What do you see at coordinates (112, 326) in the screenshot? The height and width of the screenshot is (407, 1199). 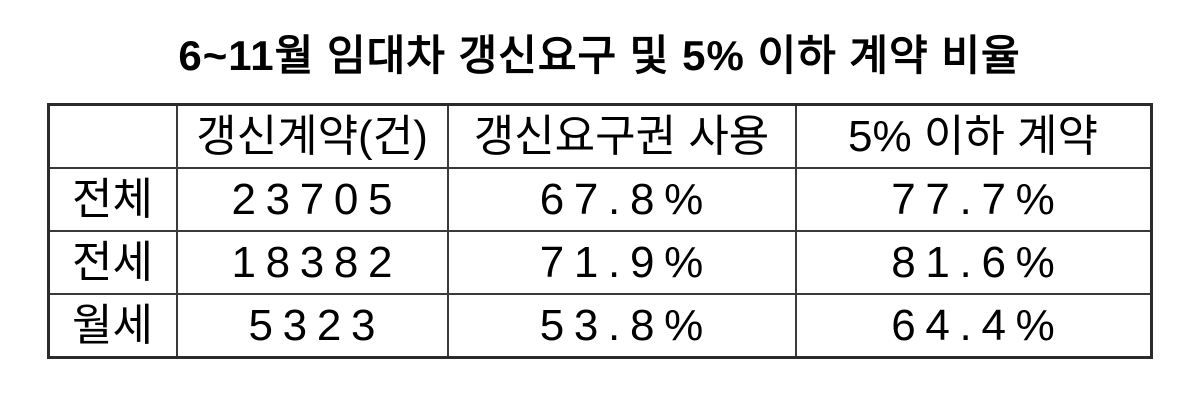 I see `row-label-wolse: 월세` at bounding box center [112, 326].